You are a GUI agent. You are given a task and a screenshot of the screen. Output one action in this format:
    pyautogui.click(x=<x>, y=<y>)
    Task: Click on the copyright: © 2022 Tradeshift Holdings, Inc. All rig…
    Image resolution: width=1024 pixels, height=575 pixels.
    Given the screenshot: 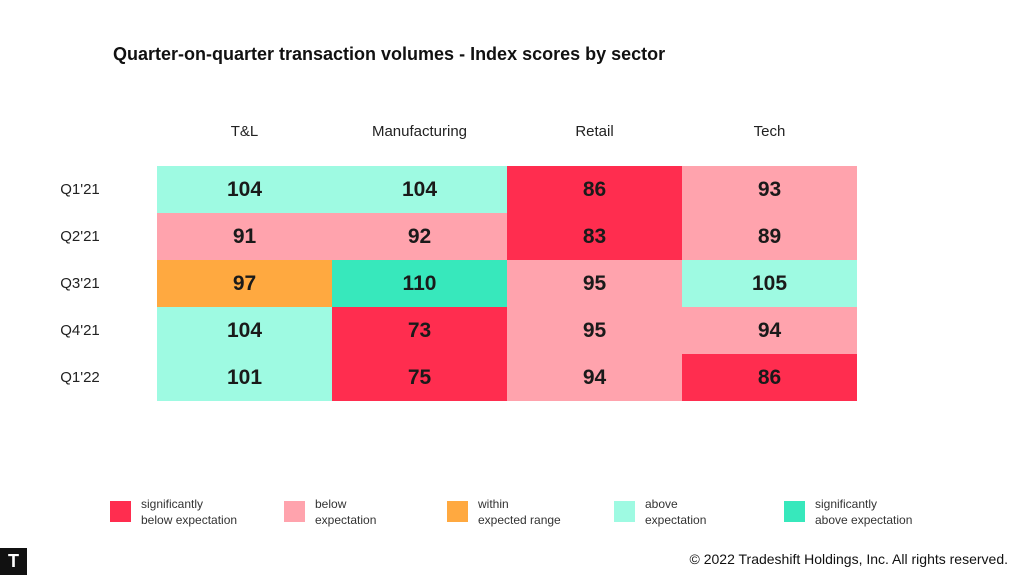 What is the action you would take?
    pyautogui.click(x=848, y=559)
    